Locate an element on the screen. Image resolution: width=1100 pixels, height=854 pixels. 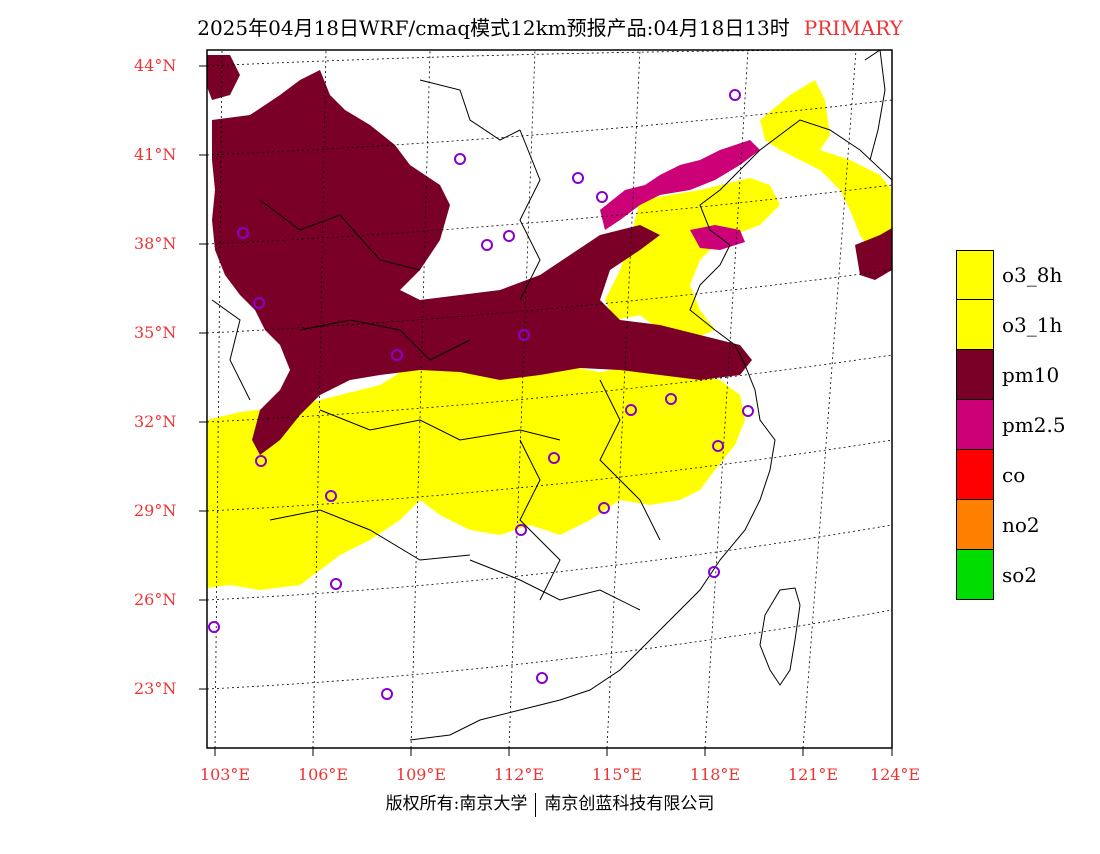
legend-item-so2: so2 is located at coordinates (1021, 575).